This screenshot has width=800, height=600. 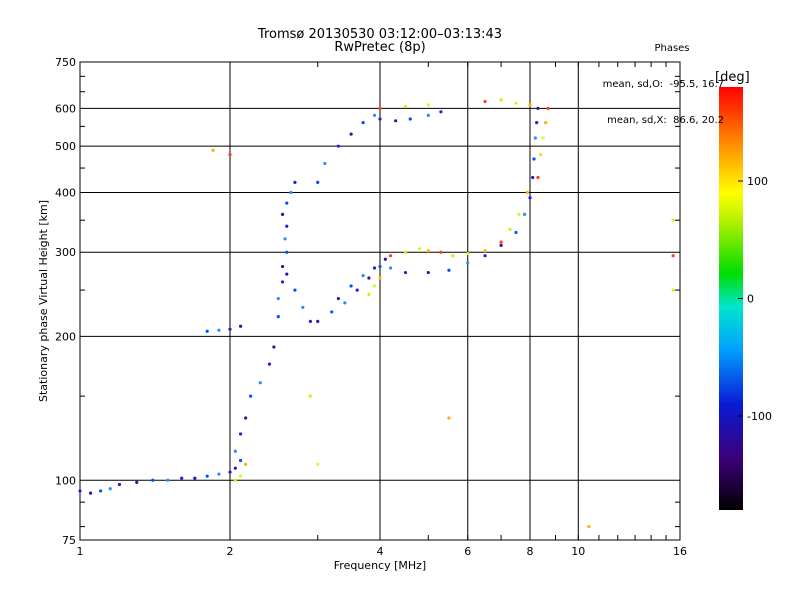 I want to click on y-axis-label: Stationary phase Virtual Height [km], so click(x=43, y=301).